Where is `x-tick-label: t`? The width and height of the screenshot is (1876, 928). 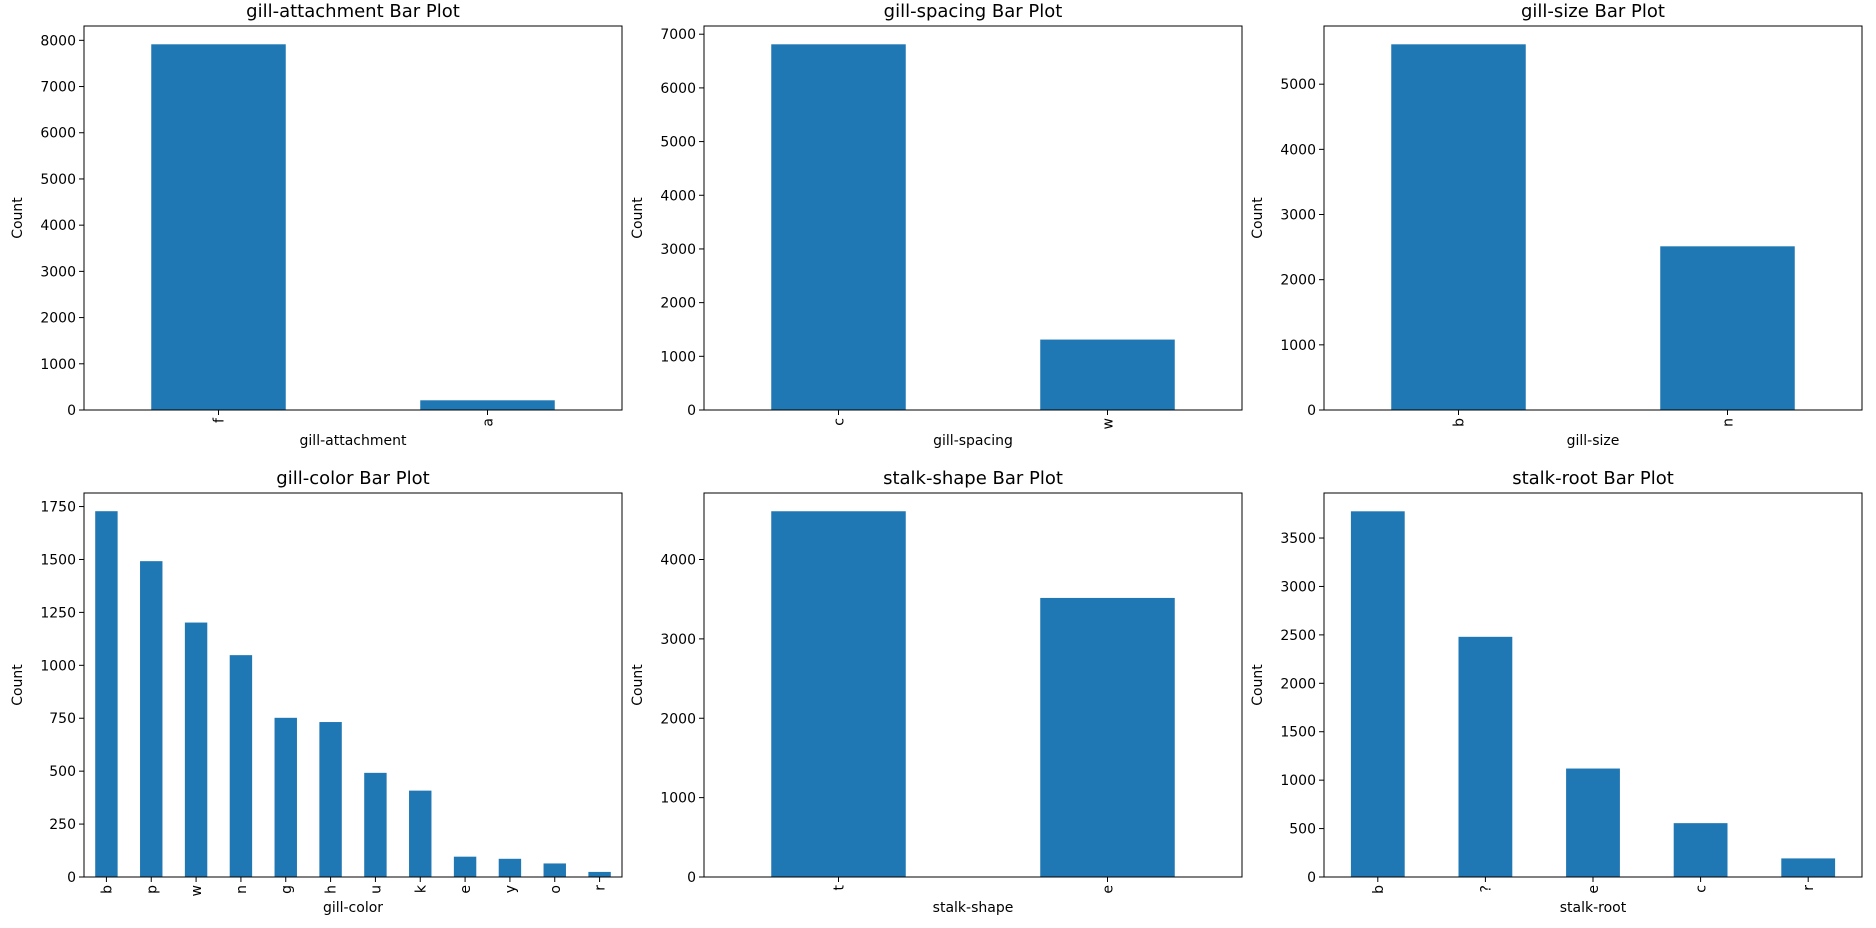
x-tick-label: t is located at coordinates (840, 888).